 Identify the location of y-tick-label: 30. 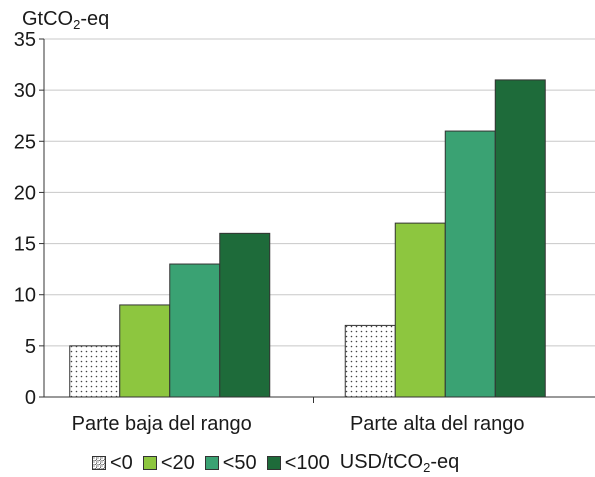
(25, 91).